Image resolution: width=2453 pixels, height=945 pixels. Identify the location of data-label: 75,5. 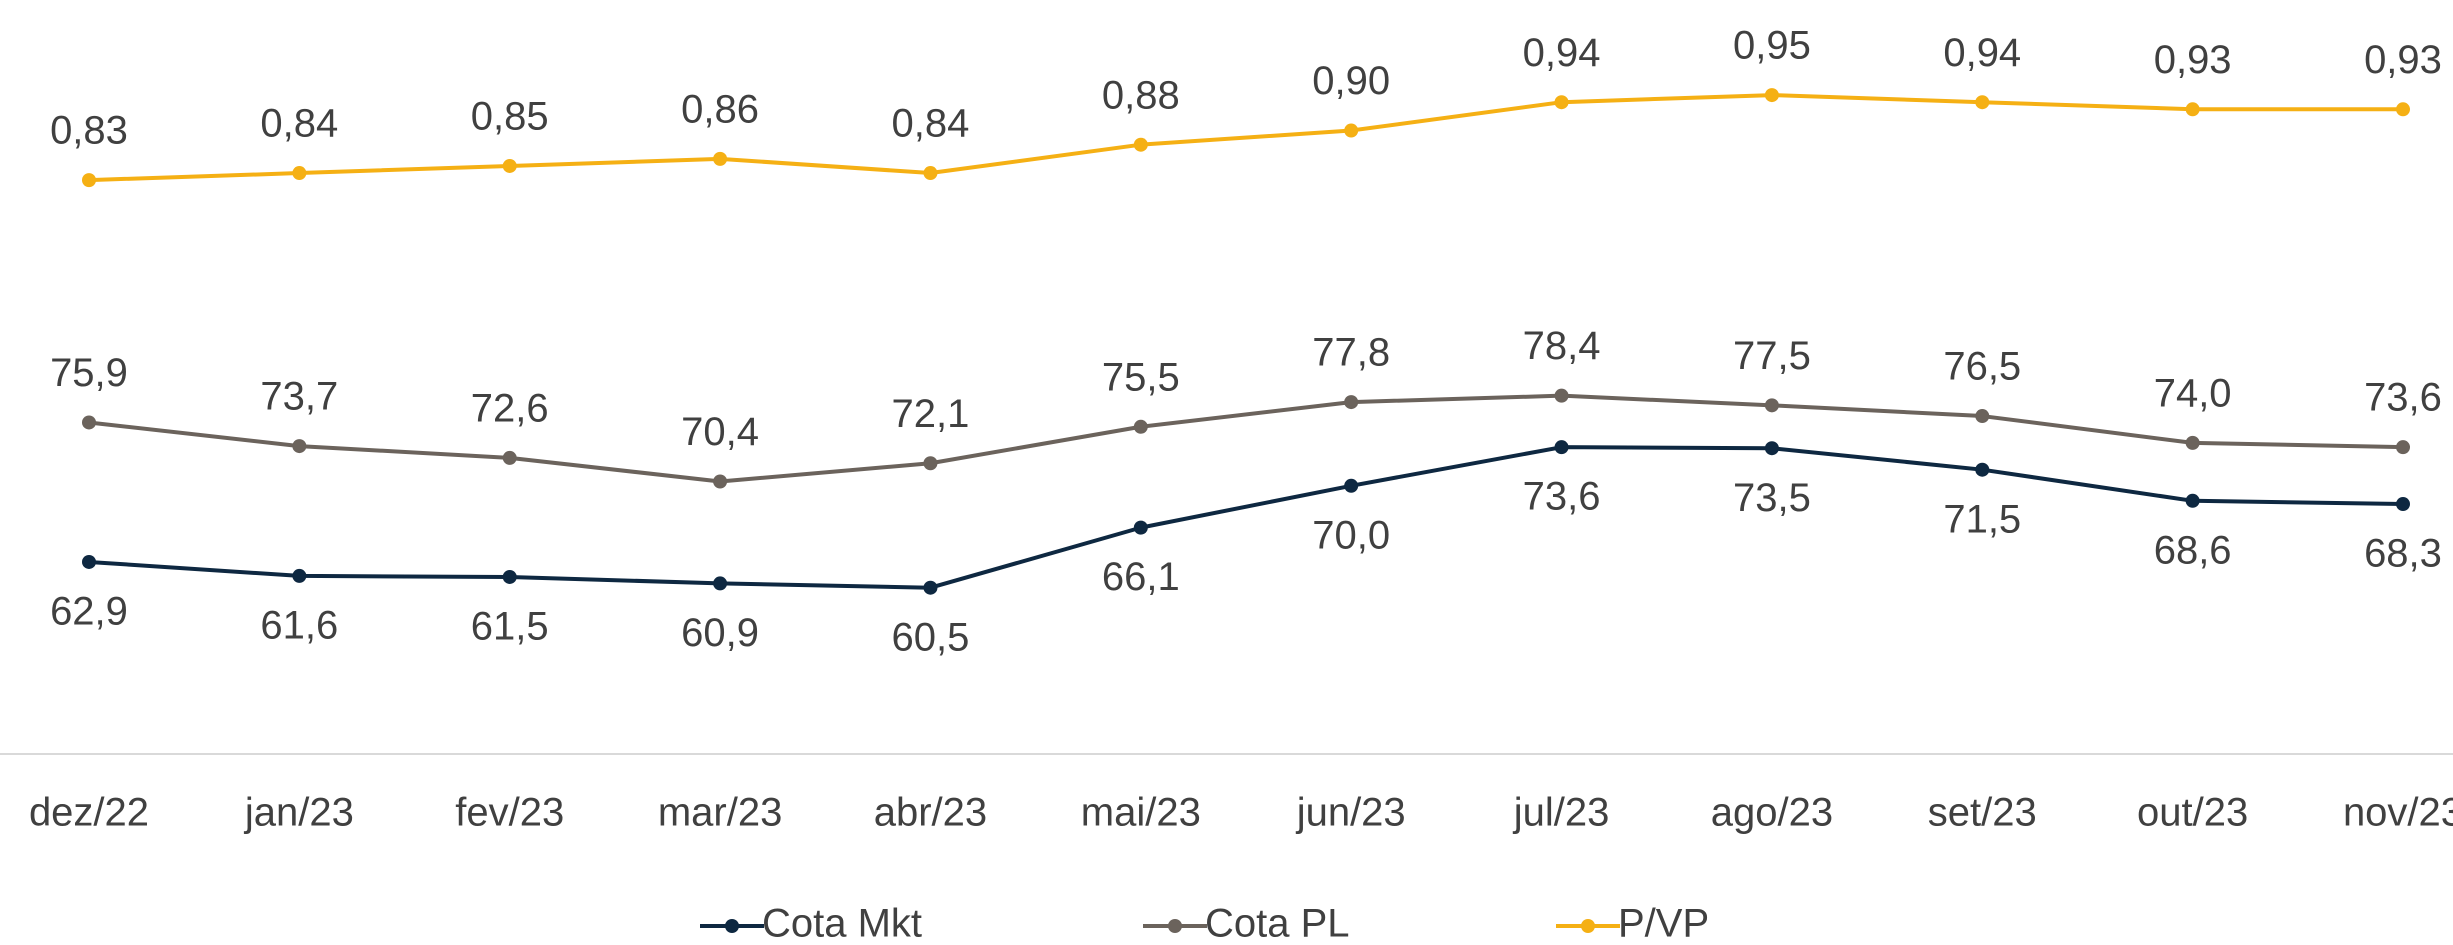
(1141, 377).